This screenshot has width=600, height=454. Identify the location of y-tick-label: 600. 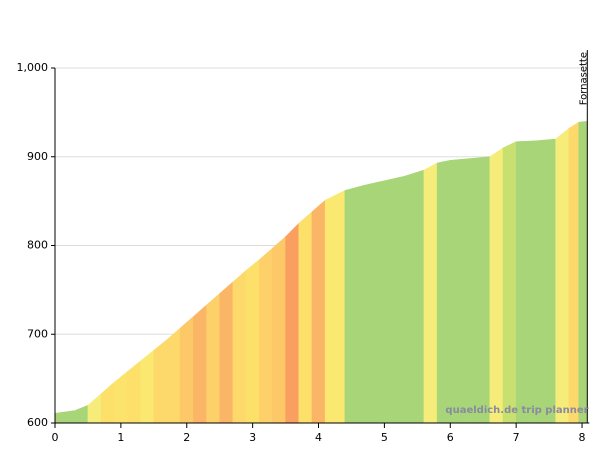
(37, 422).